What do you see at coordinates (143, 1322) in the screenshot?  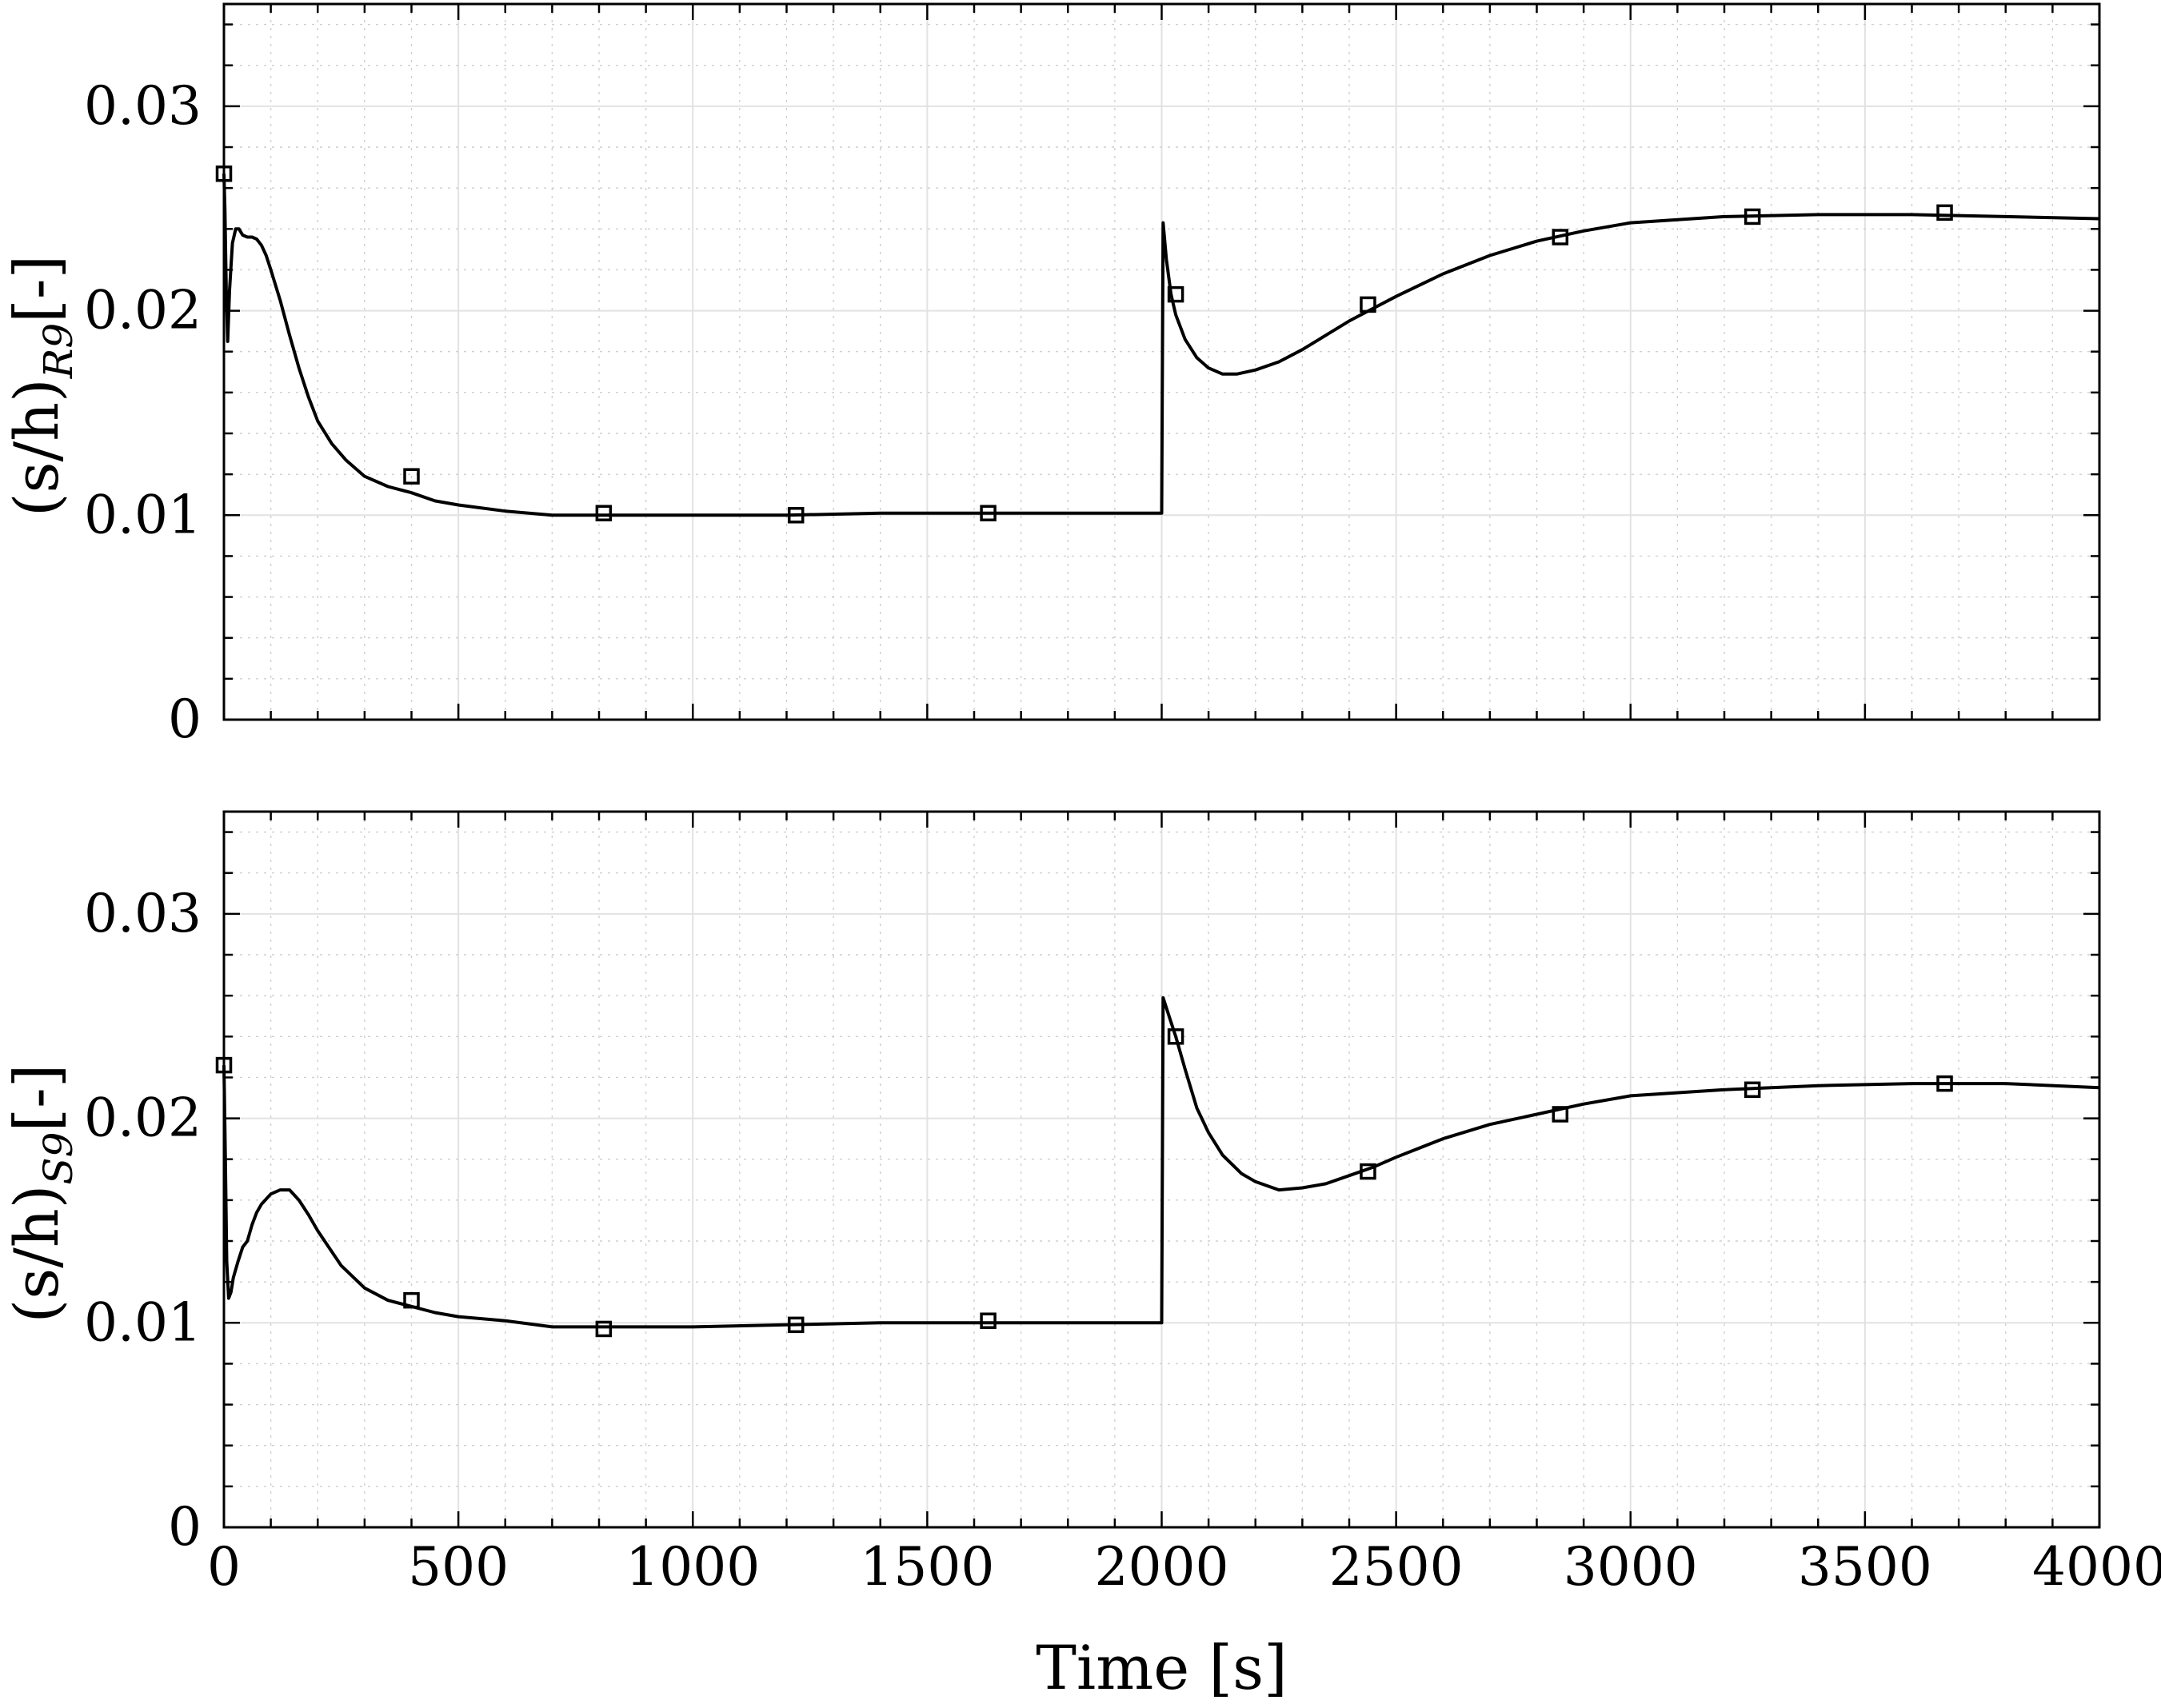 I see `bottom-y-tick-label: 0.01` at bounding box center [143, 1322].